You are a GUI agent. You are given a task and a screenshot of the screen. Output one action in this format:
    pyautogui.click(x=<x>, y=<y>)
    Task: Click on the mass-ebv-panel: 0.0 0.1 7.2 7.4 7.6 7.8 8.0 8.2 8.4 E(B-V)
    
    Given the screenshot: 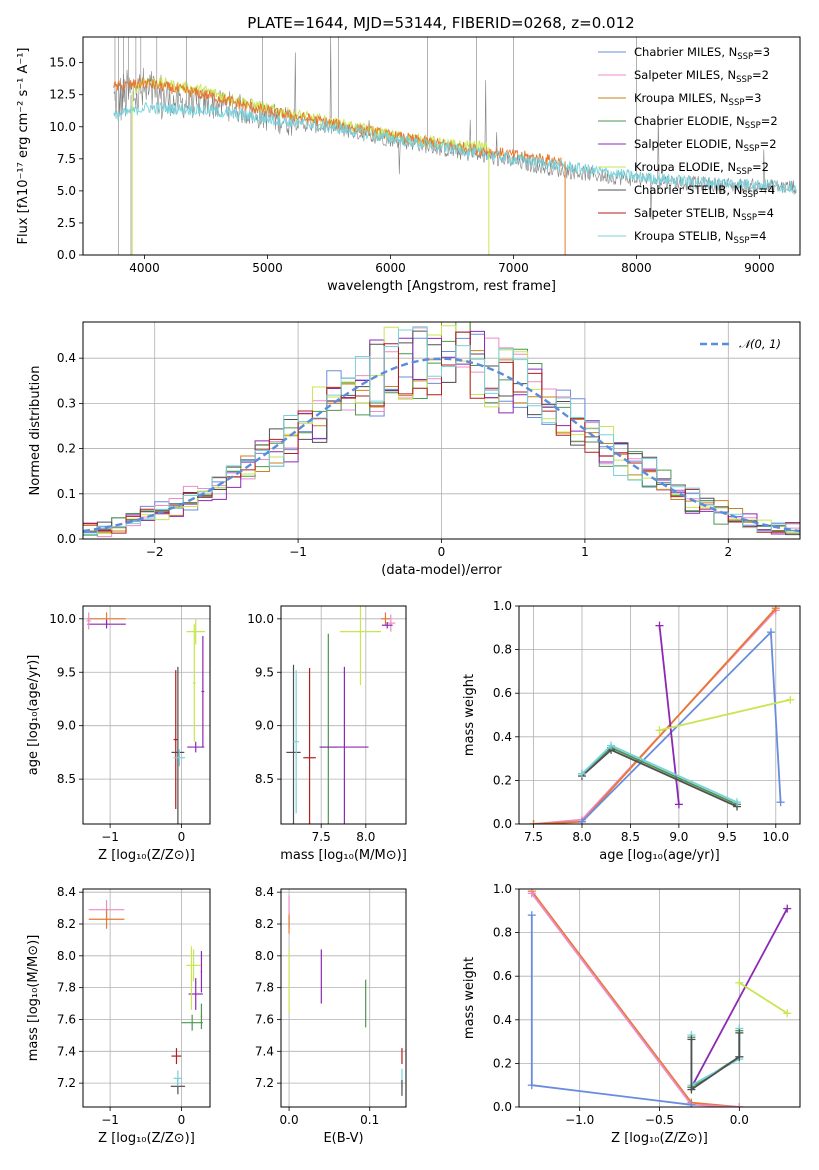 What is the action you would take?
    pyautogui.click(x=331, y=1015)
    